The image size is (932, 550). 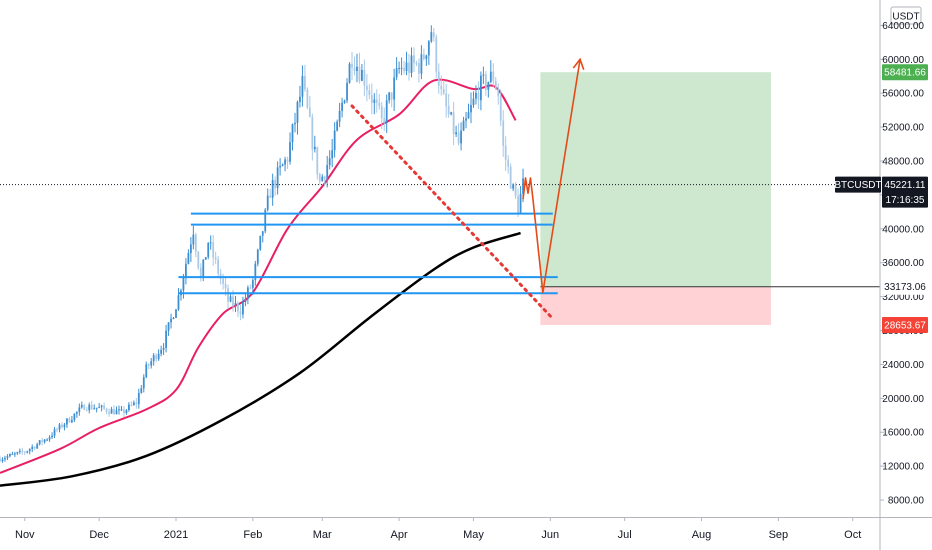 I want to click on stop-price-badge, so click(x=905, y=325).